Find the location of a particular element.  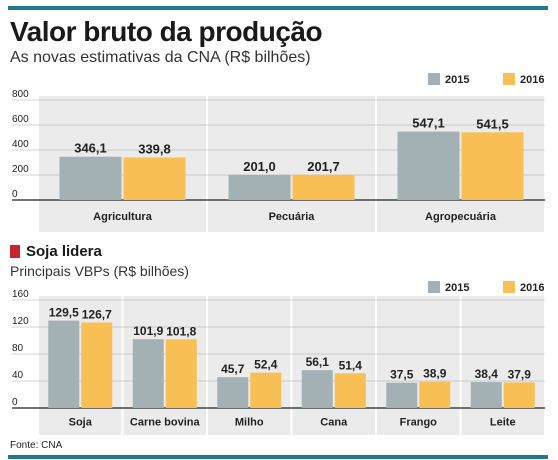

chart2-category-label: Frango is located at coordinates (419, 423).